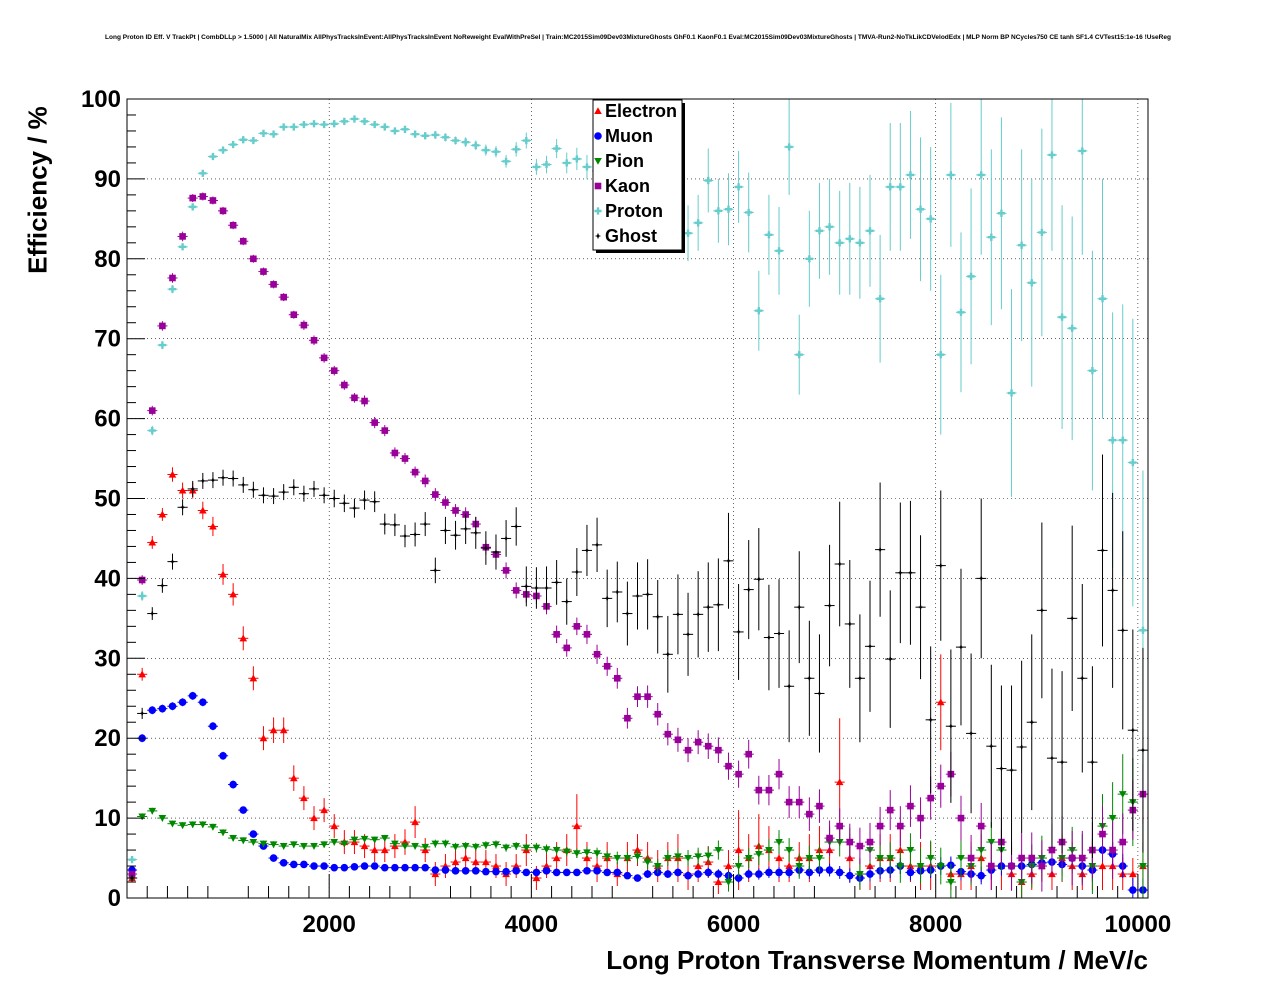  What do you see at coordinates (631, 236) in the screenshot?
I see `legend-label-ghost: Ghost` at bounding box center [631, 236].